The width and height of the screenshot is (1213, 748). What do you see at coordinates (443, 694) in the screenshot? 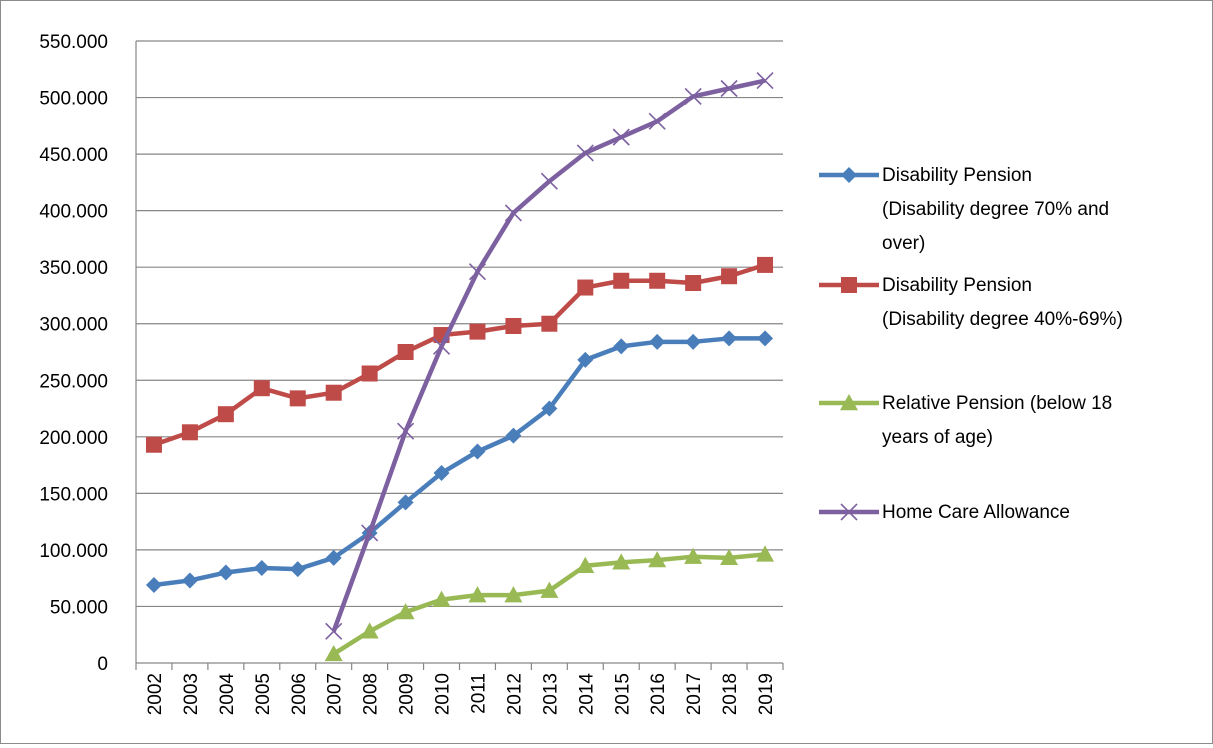
I see `x-tick-label: 2010` at bounding box center [443, 694].